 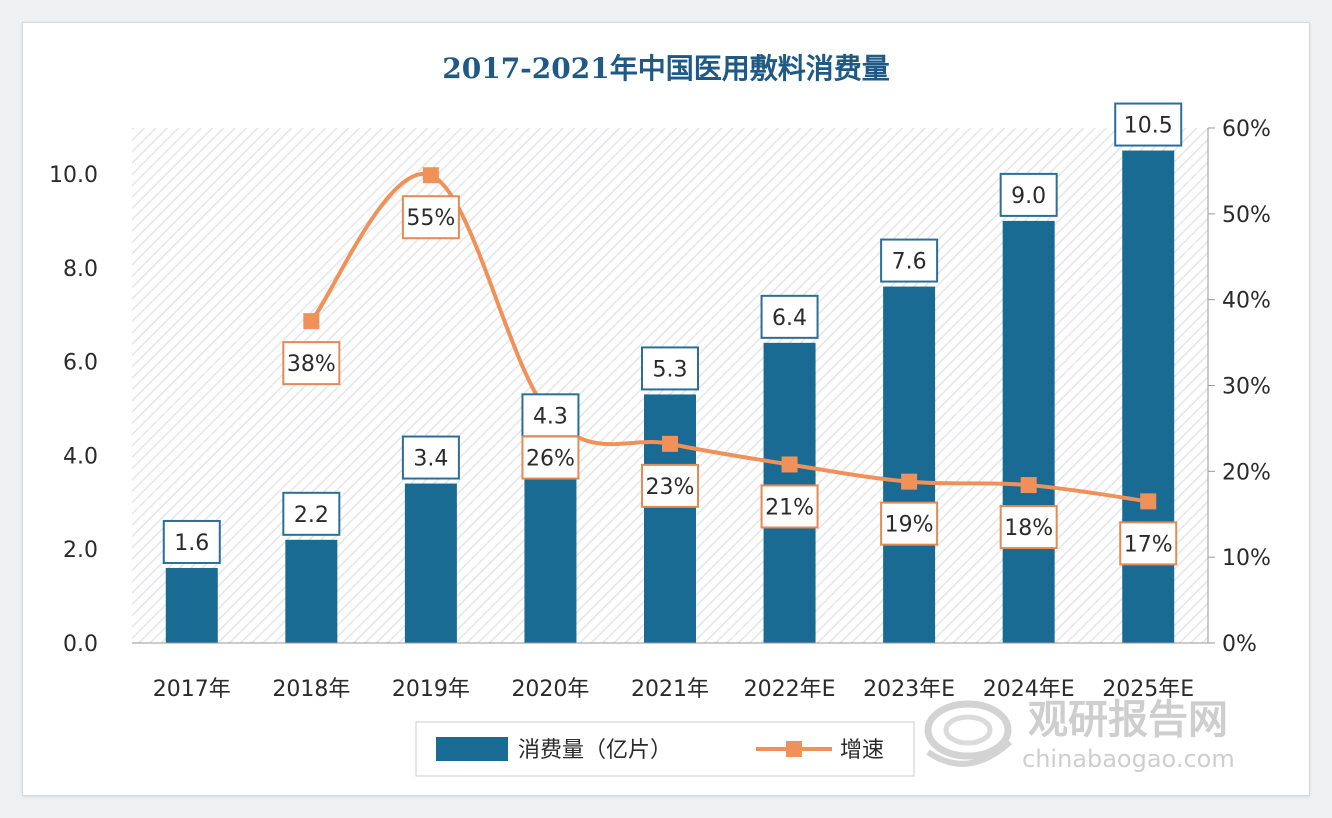 What do you see at coordinates (665, 68) in the screenshot?
I see `chart-title: 2017-2021年中国医用敷料消费量` at bounding box center [665, 68].